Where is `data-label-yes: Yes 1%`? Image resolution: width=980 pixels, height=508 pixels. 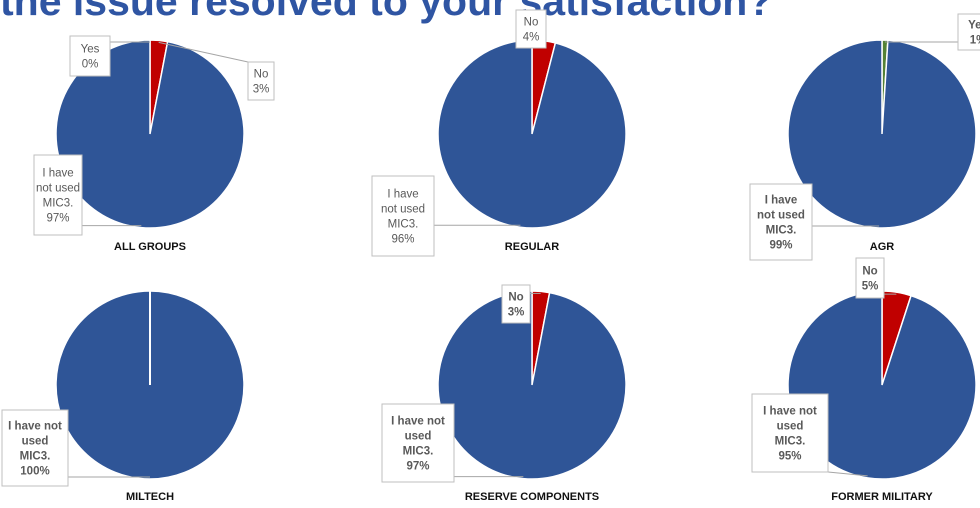
data-label-yes: Yes 1% is located at coordinates (974, 33).